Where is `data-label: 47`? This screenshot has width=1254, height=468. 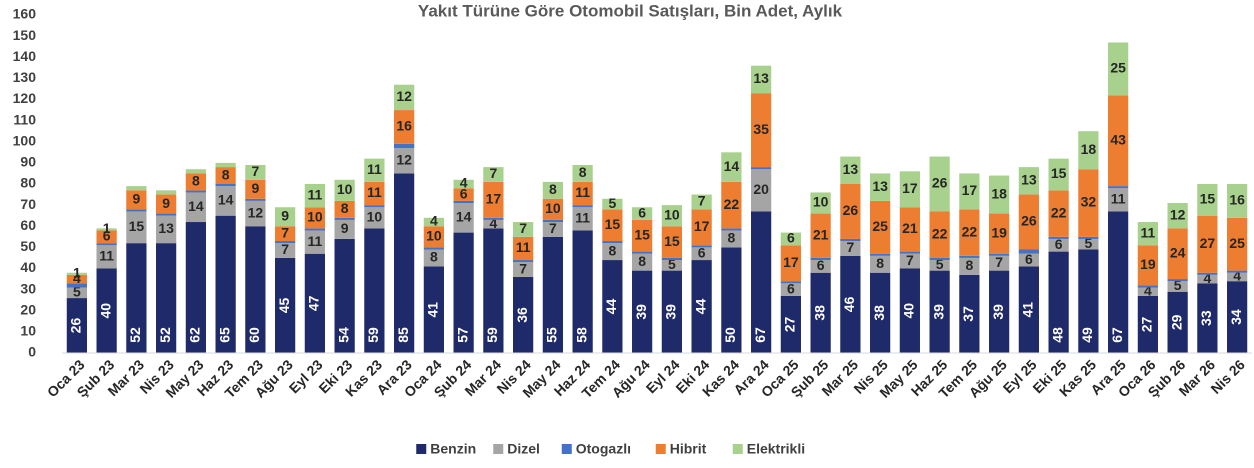
data-label: 47 is located at coordinates (314, 303).